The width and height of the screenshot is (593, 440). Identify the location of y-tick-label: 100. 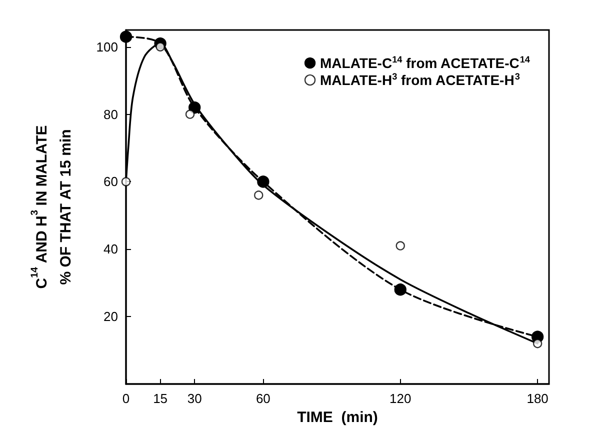
(107, 46).